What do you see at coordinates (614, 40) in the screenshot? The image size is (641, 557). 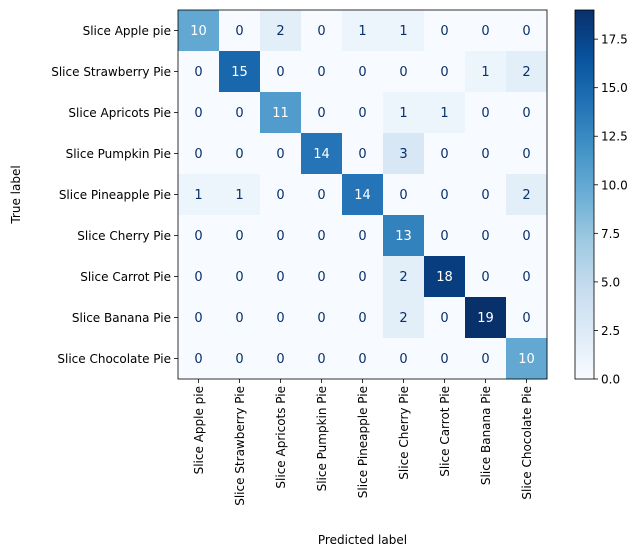 I see `colorbar-tick-label: 17.5` at bounding box center [614, 40].